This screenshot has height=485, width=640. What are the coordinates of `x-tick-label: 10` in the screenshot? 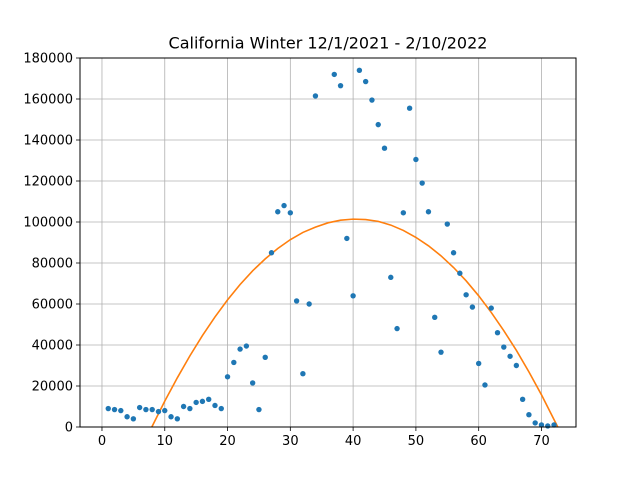 It's located at (164, 441).